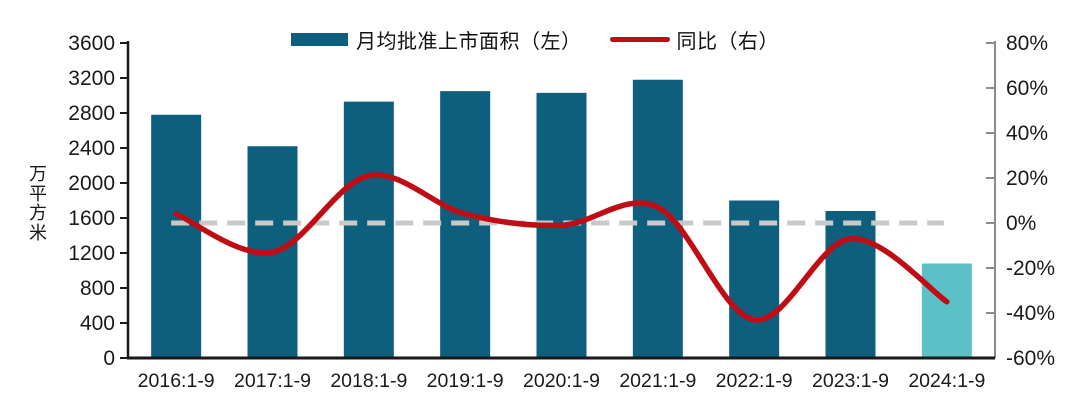  I want to click on bar-2018:1-9, so click(368, 229).